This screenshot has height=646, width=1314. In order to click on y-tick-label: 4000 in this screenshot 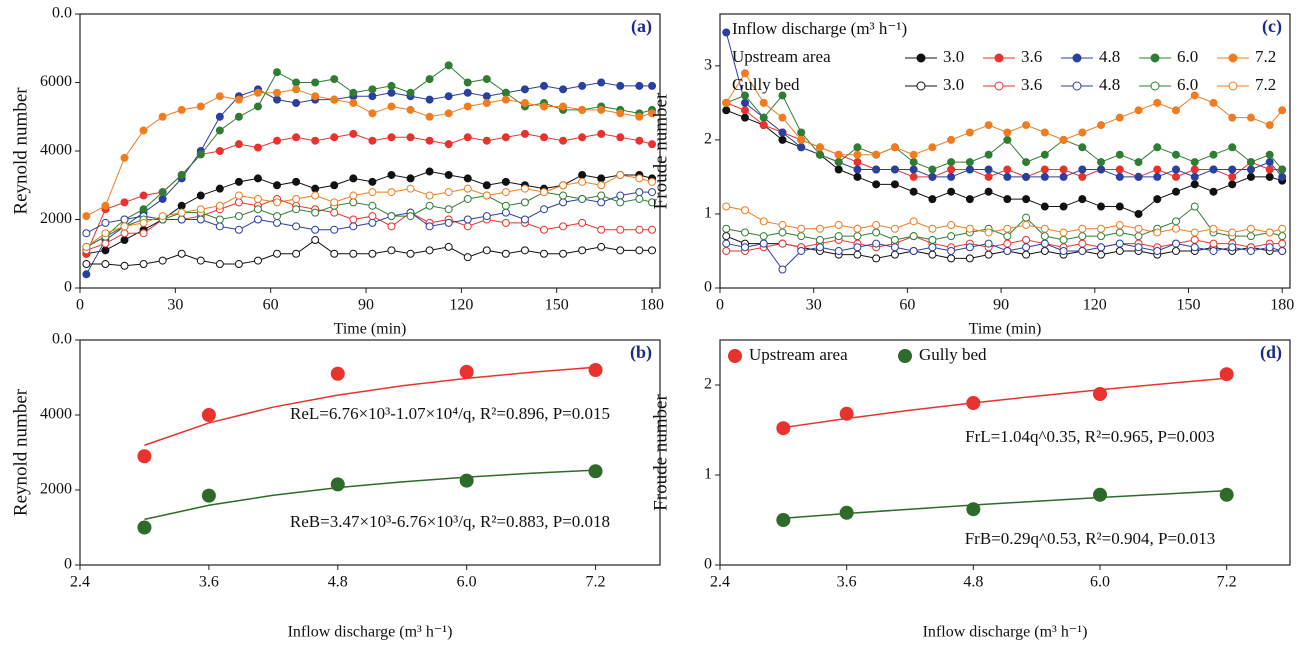, I will do `click(56, 150)`.